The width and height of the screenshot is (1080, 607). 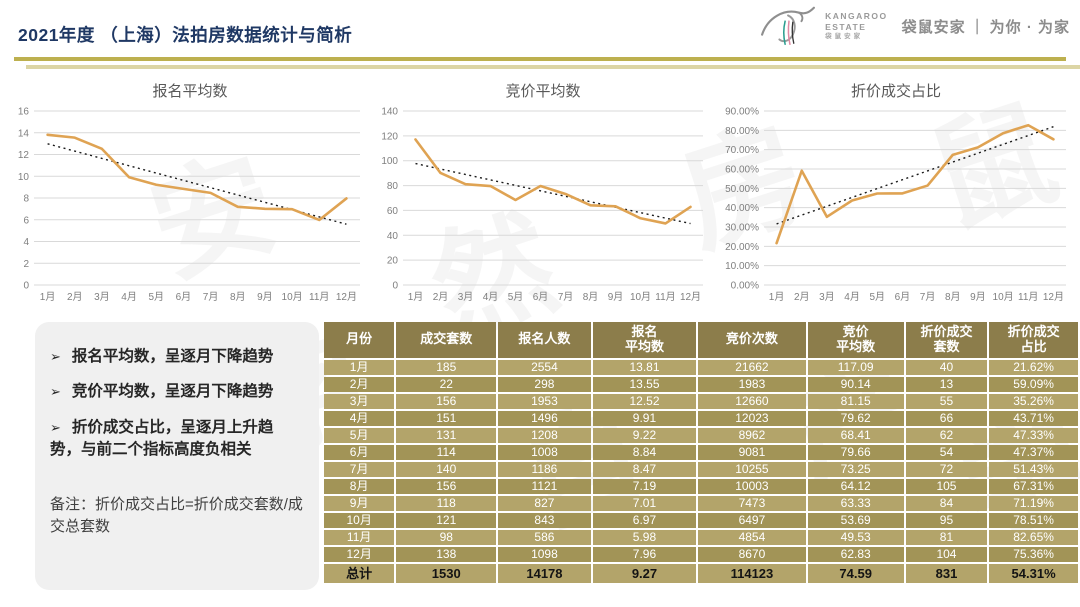 What do you see at coordinates (346, 297) in the screenshot?
I see `svg-text: 12月` at bounding box center [346, 297].